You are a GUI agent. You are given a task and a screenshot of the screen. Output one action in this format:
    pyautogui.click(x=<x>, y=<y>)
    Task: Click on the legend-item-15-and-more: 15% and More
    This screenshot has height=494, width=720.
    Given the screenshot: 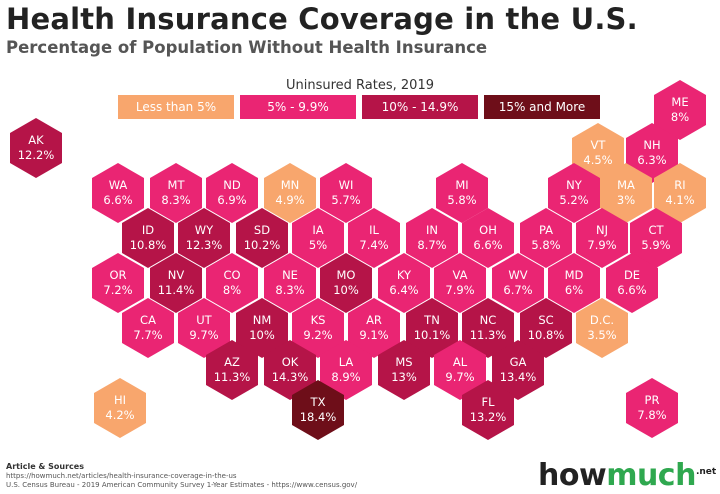 What is the action you would take?
    pyautogui.click(x=542, y=107)
    